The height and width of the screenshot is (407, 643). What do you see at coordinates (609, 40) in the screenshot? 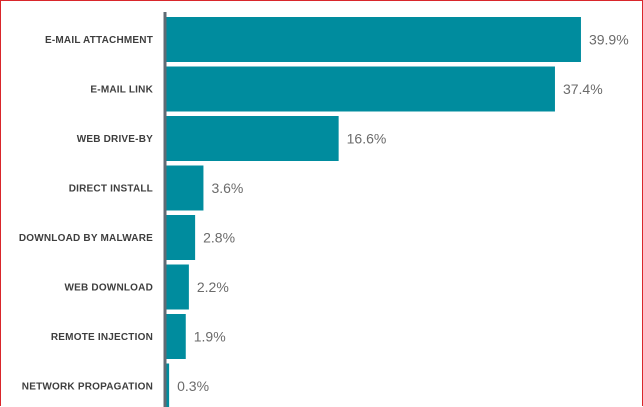
I see `value-label: 39.9%` at bounding box center [609, 40].